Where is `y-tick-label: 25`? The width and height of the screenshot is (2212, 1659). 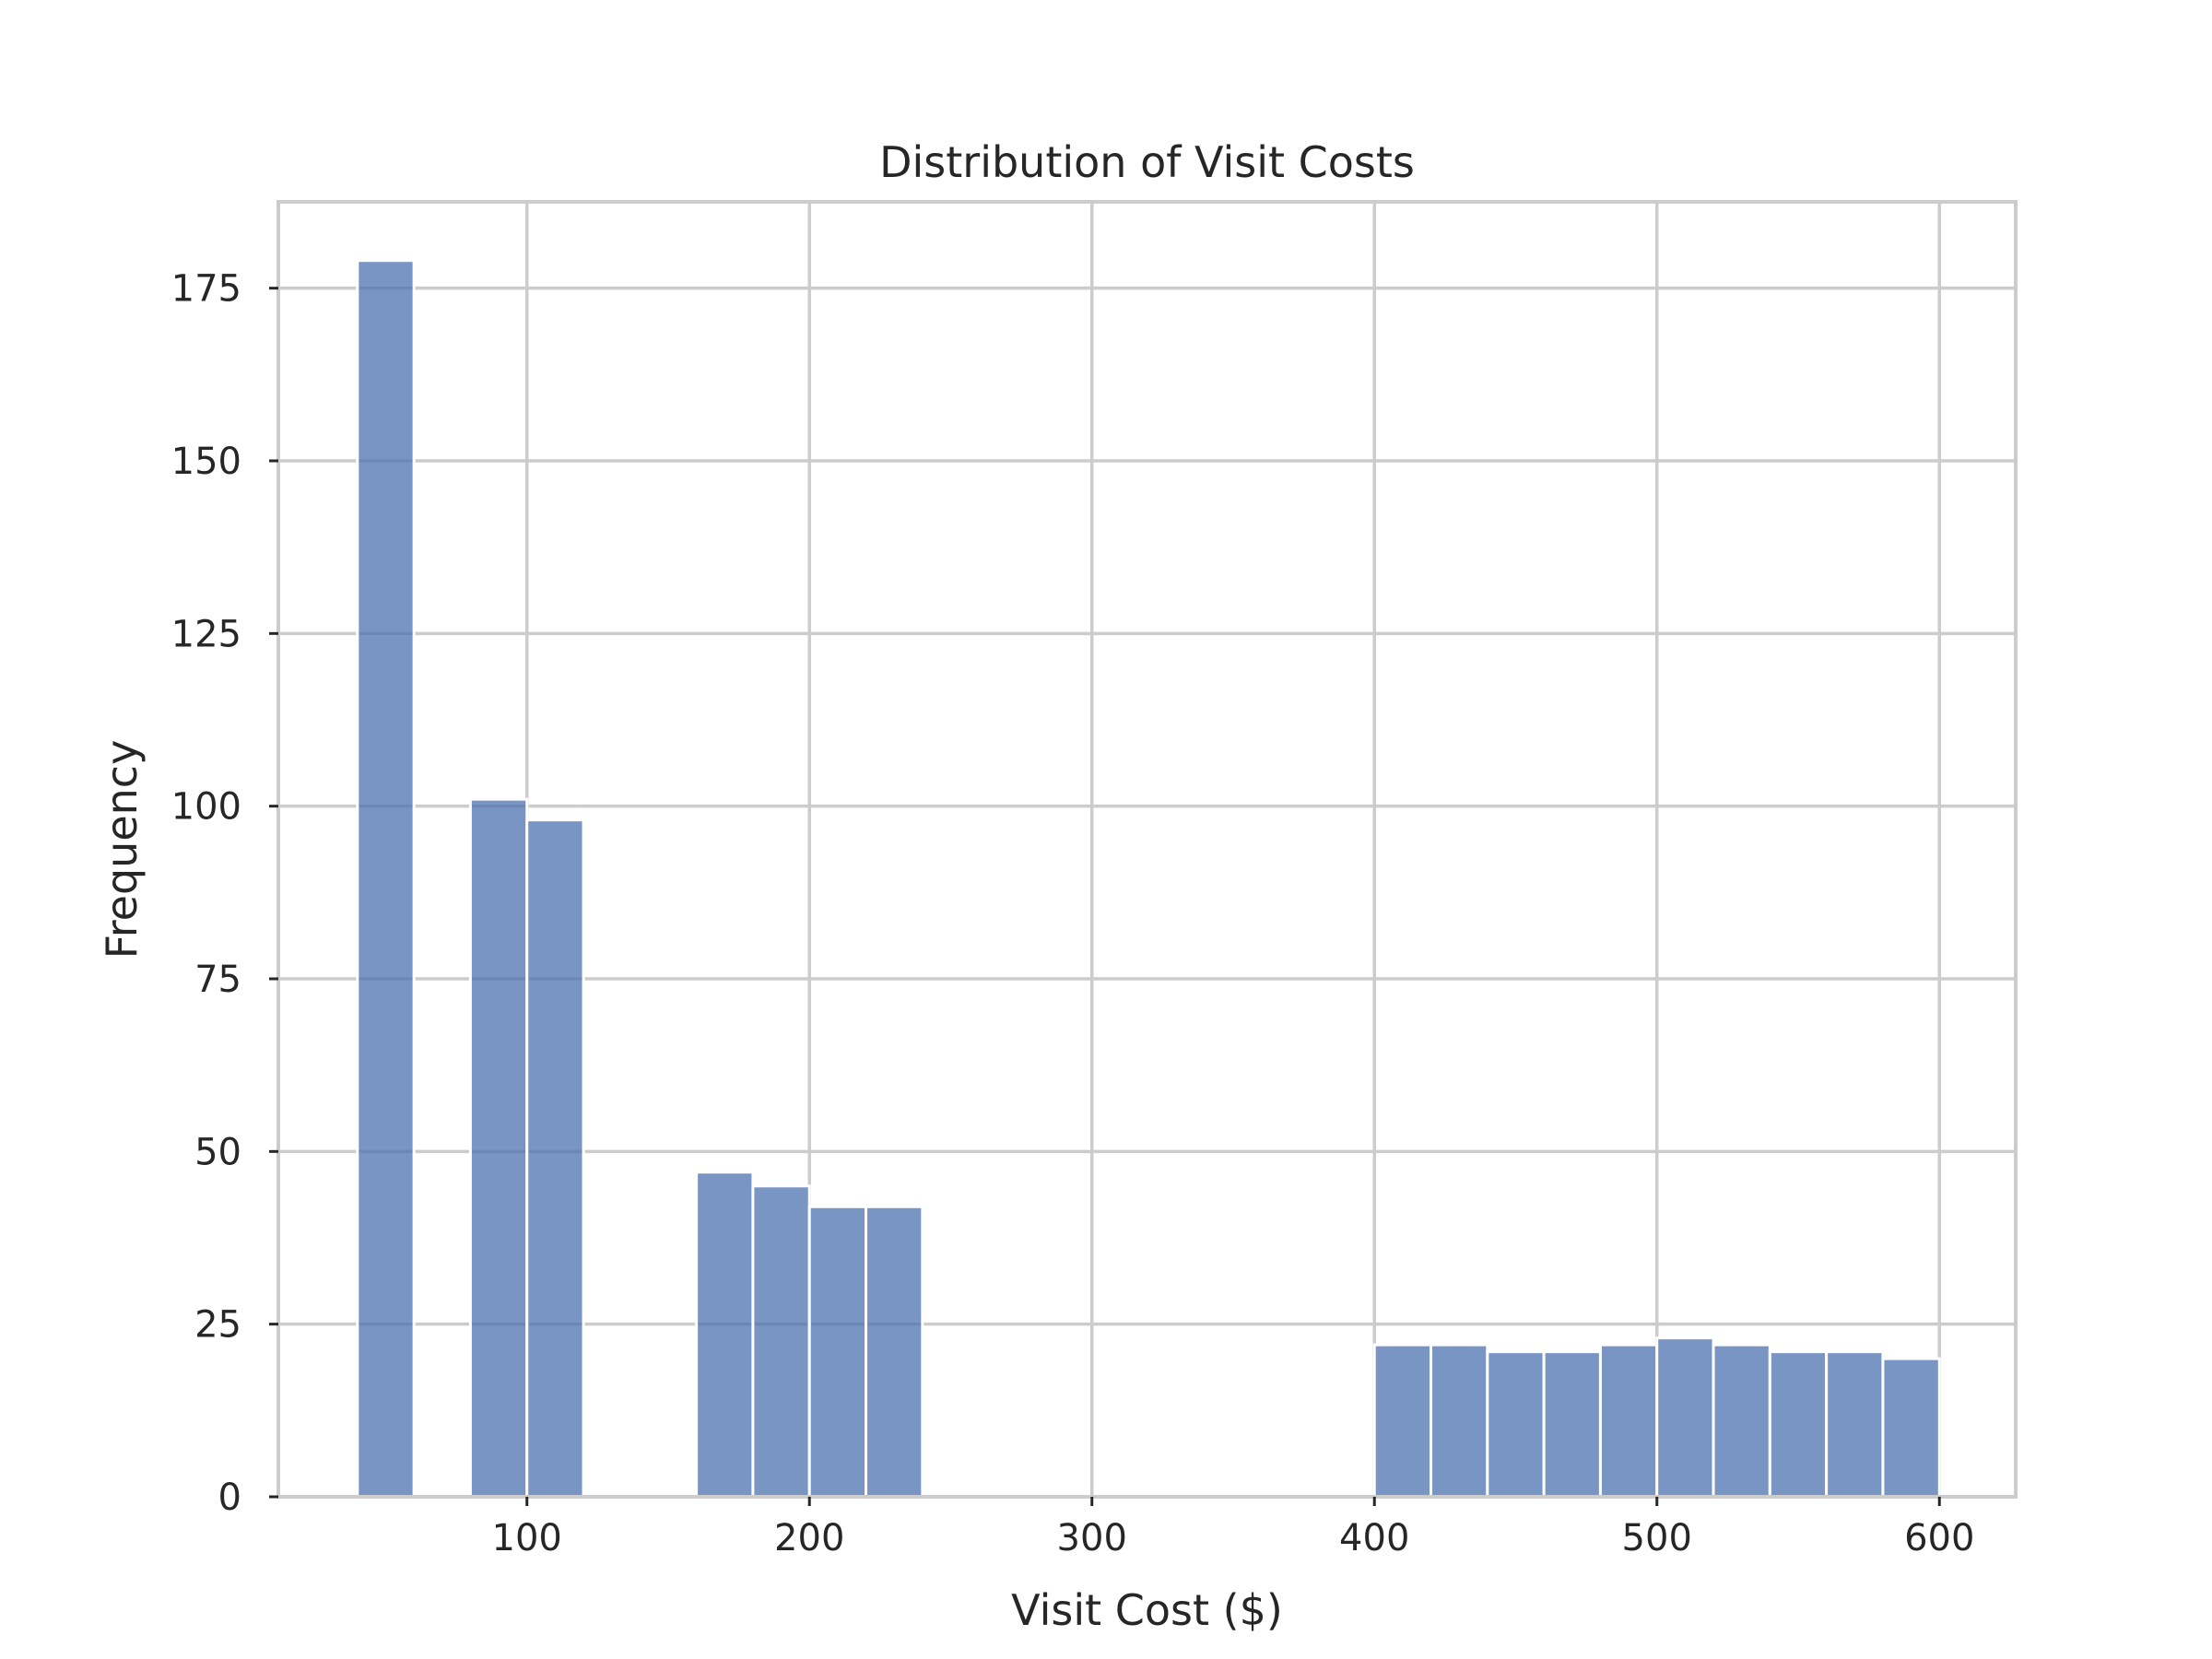 y-tick-label: 25 is located at coordinates (217, 1325).